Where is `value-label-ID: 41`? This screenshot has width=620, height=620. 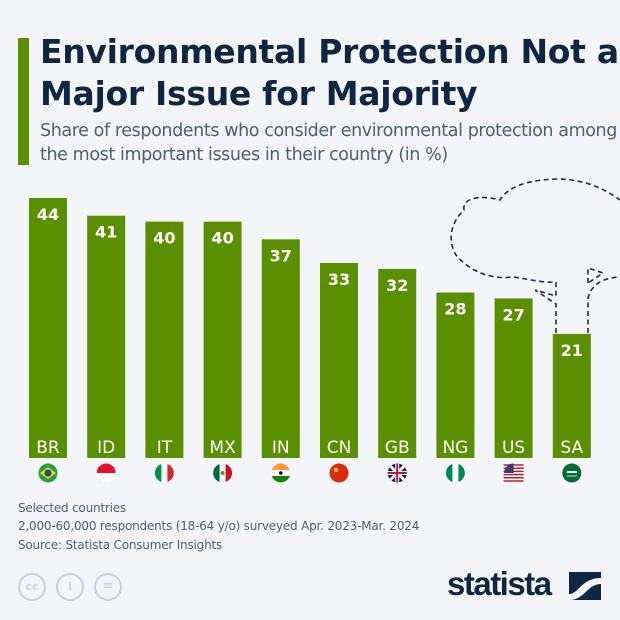 value-label-ID: 41 is located at coordinates (106, 232).